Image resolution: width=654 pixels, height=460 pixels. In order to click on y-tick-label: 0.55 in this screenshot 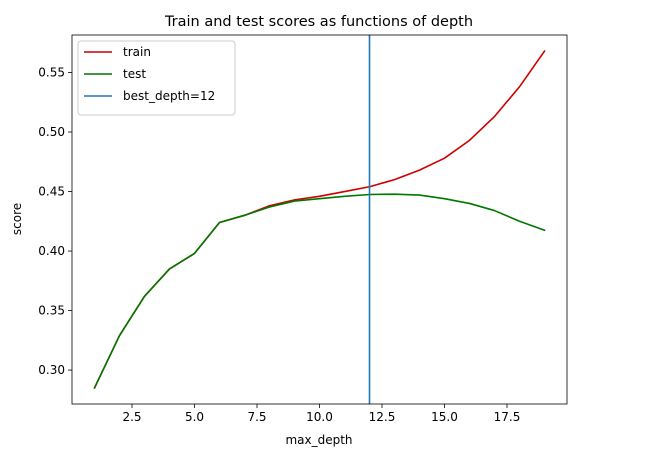, I will do `click(51, 72)`.